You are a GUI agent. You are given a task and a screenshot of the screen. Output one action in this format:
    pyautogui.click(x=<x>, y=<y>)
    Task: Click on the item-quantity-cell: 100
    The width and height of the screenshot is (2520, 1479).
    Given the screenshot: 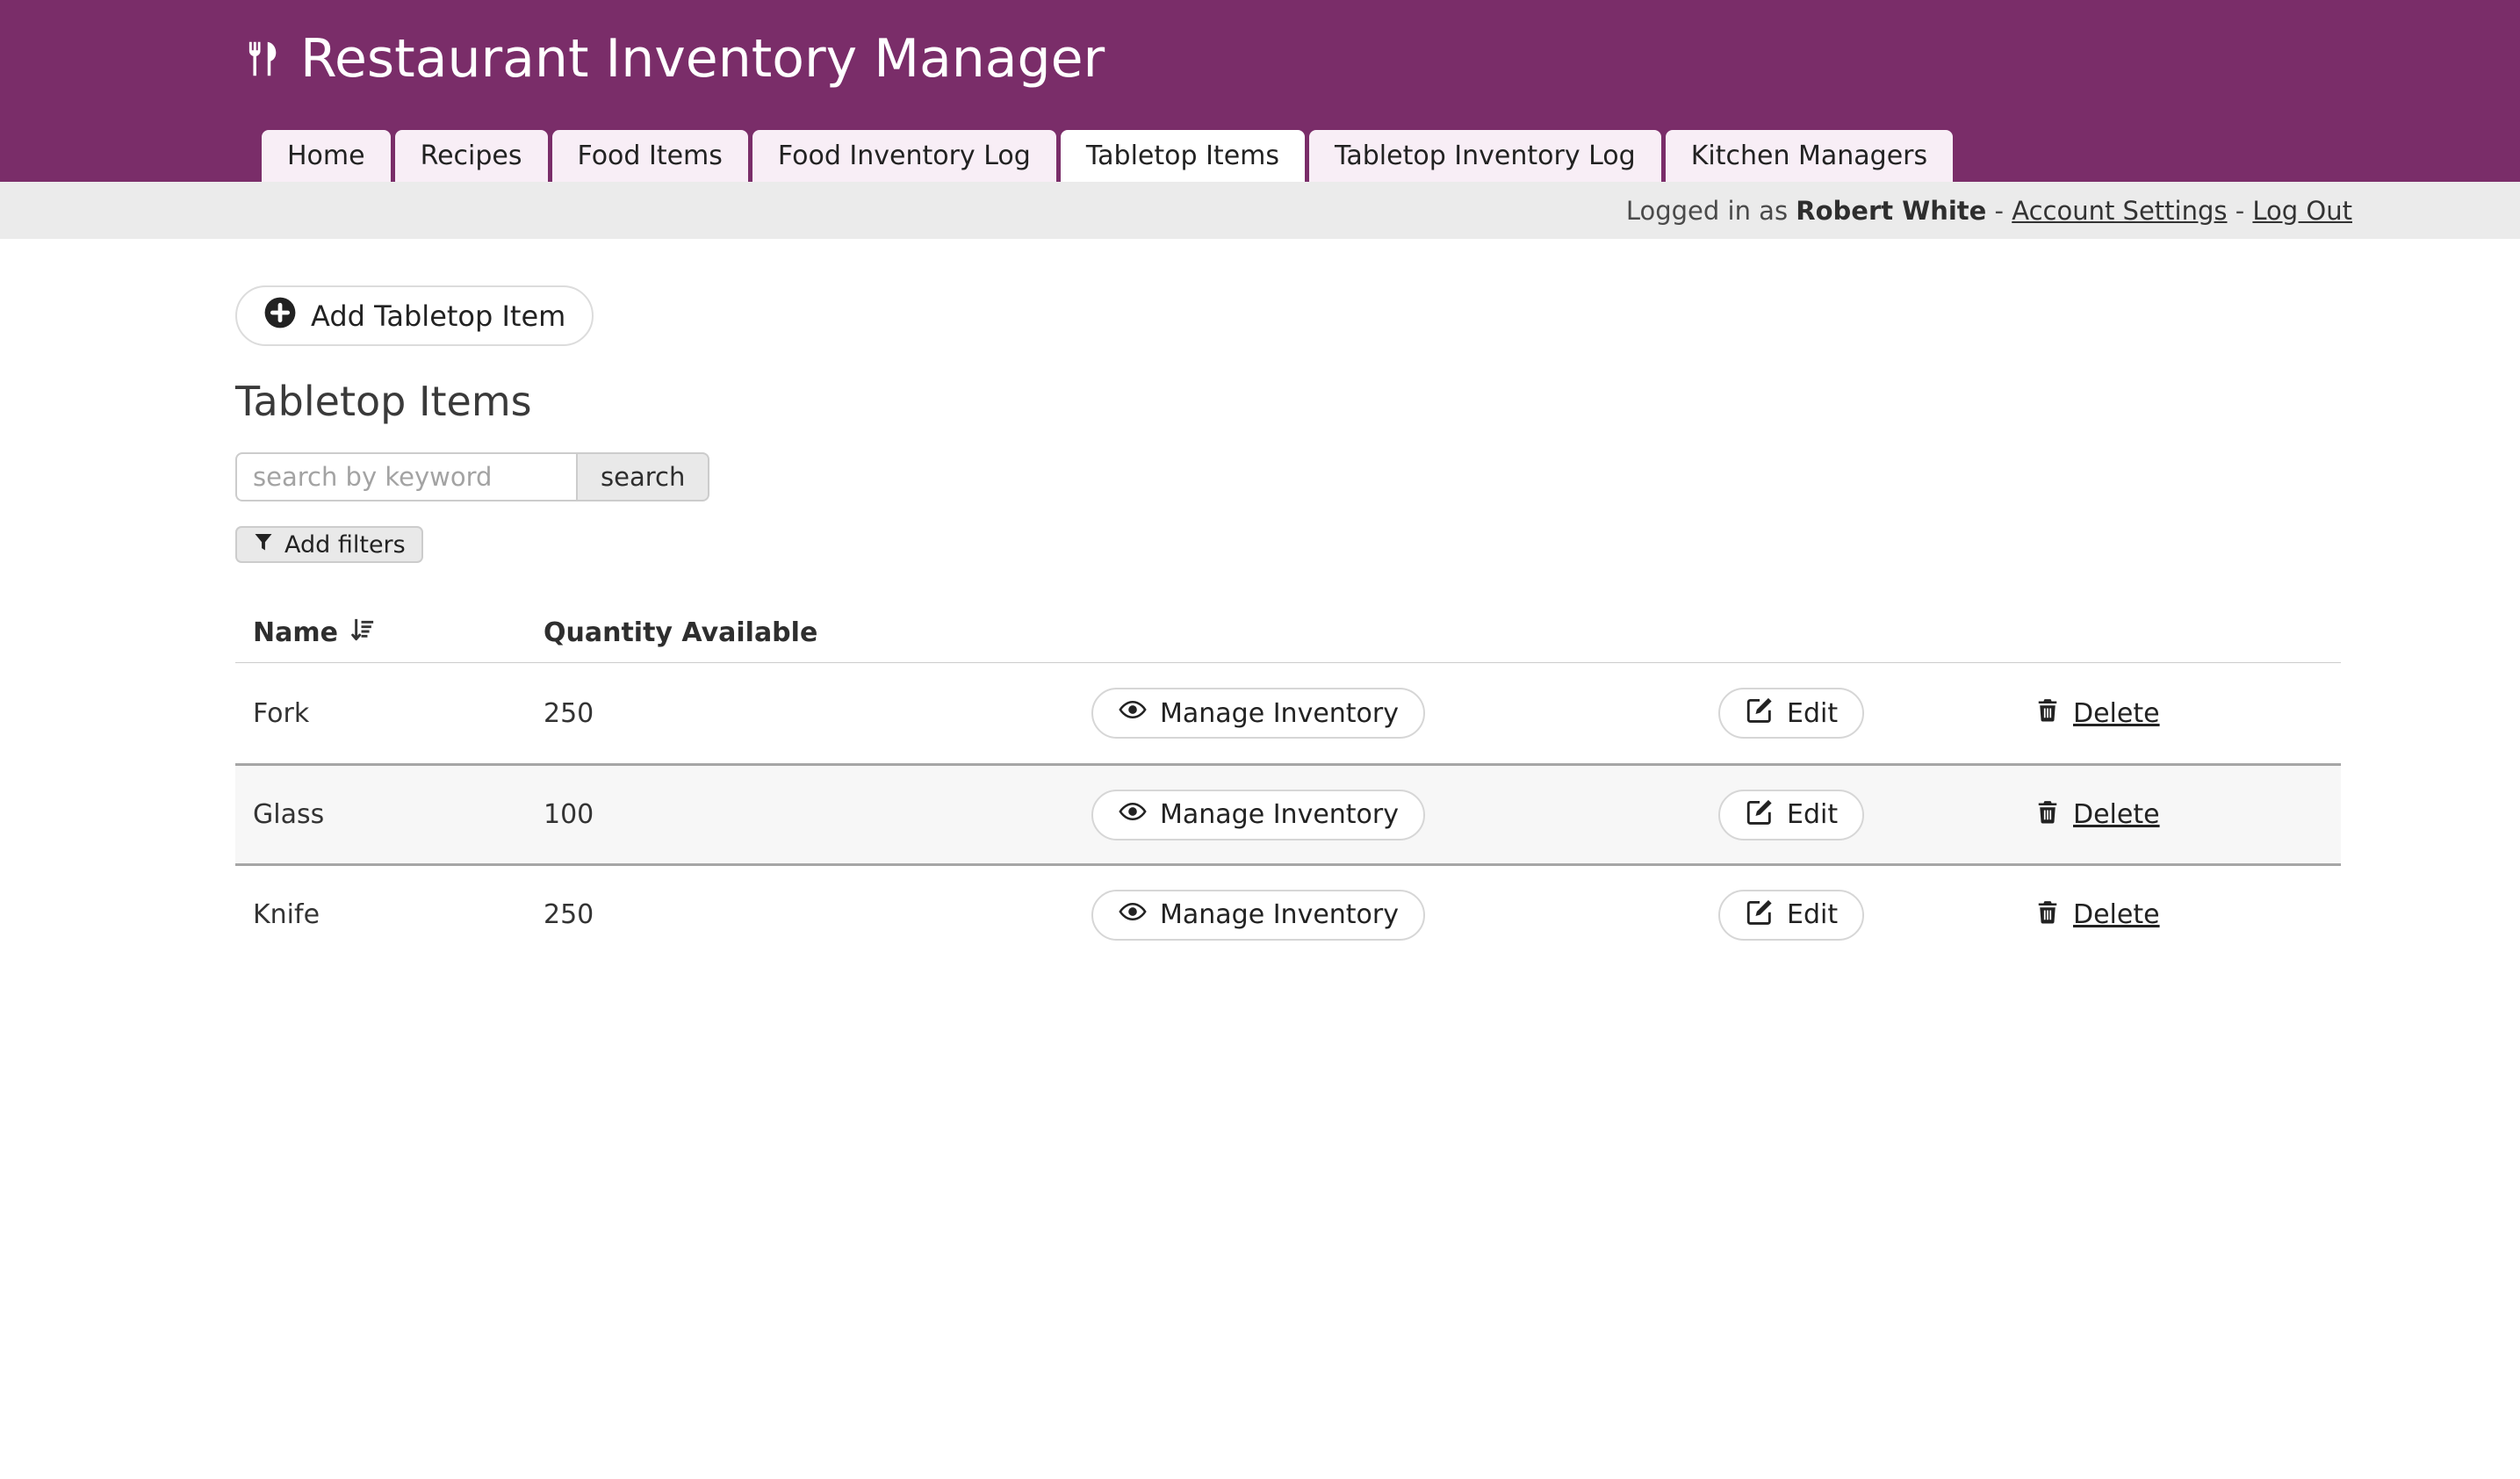 What is the action you would take?
    pyautogui.click(x=569, y=815)
    